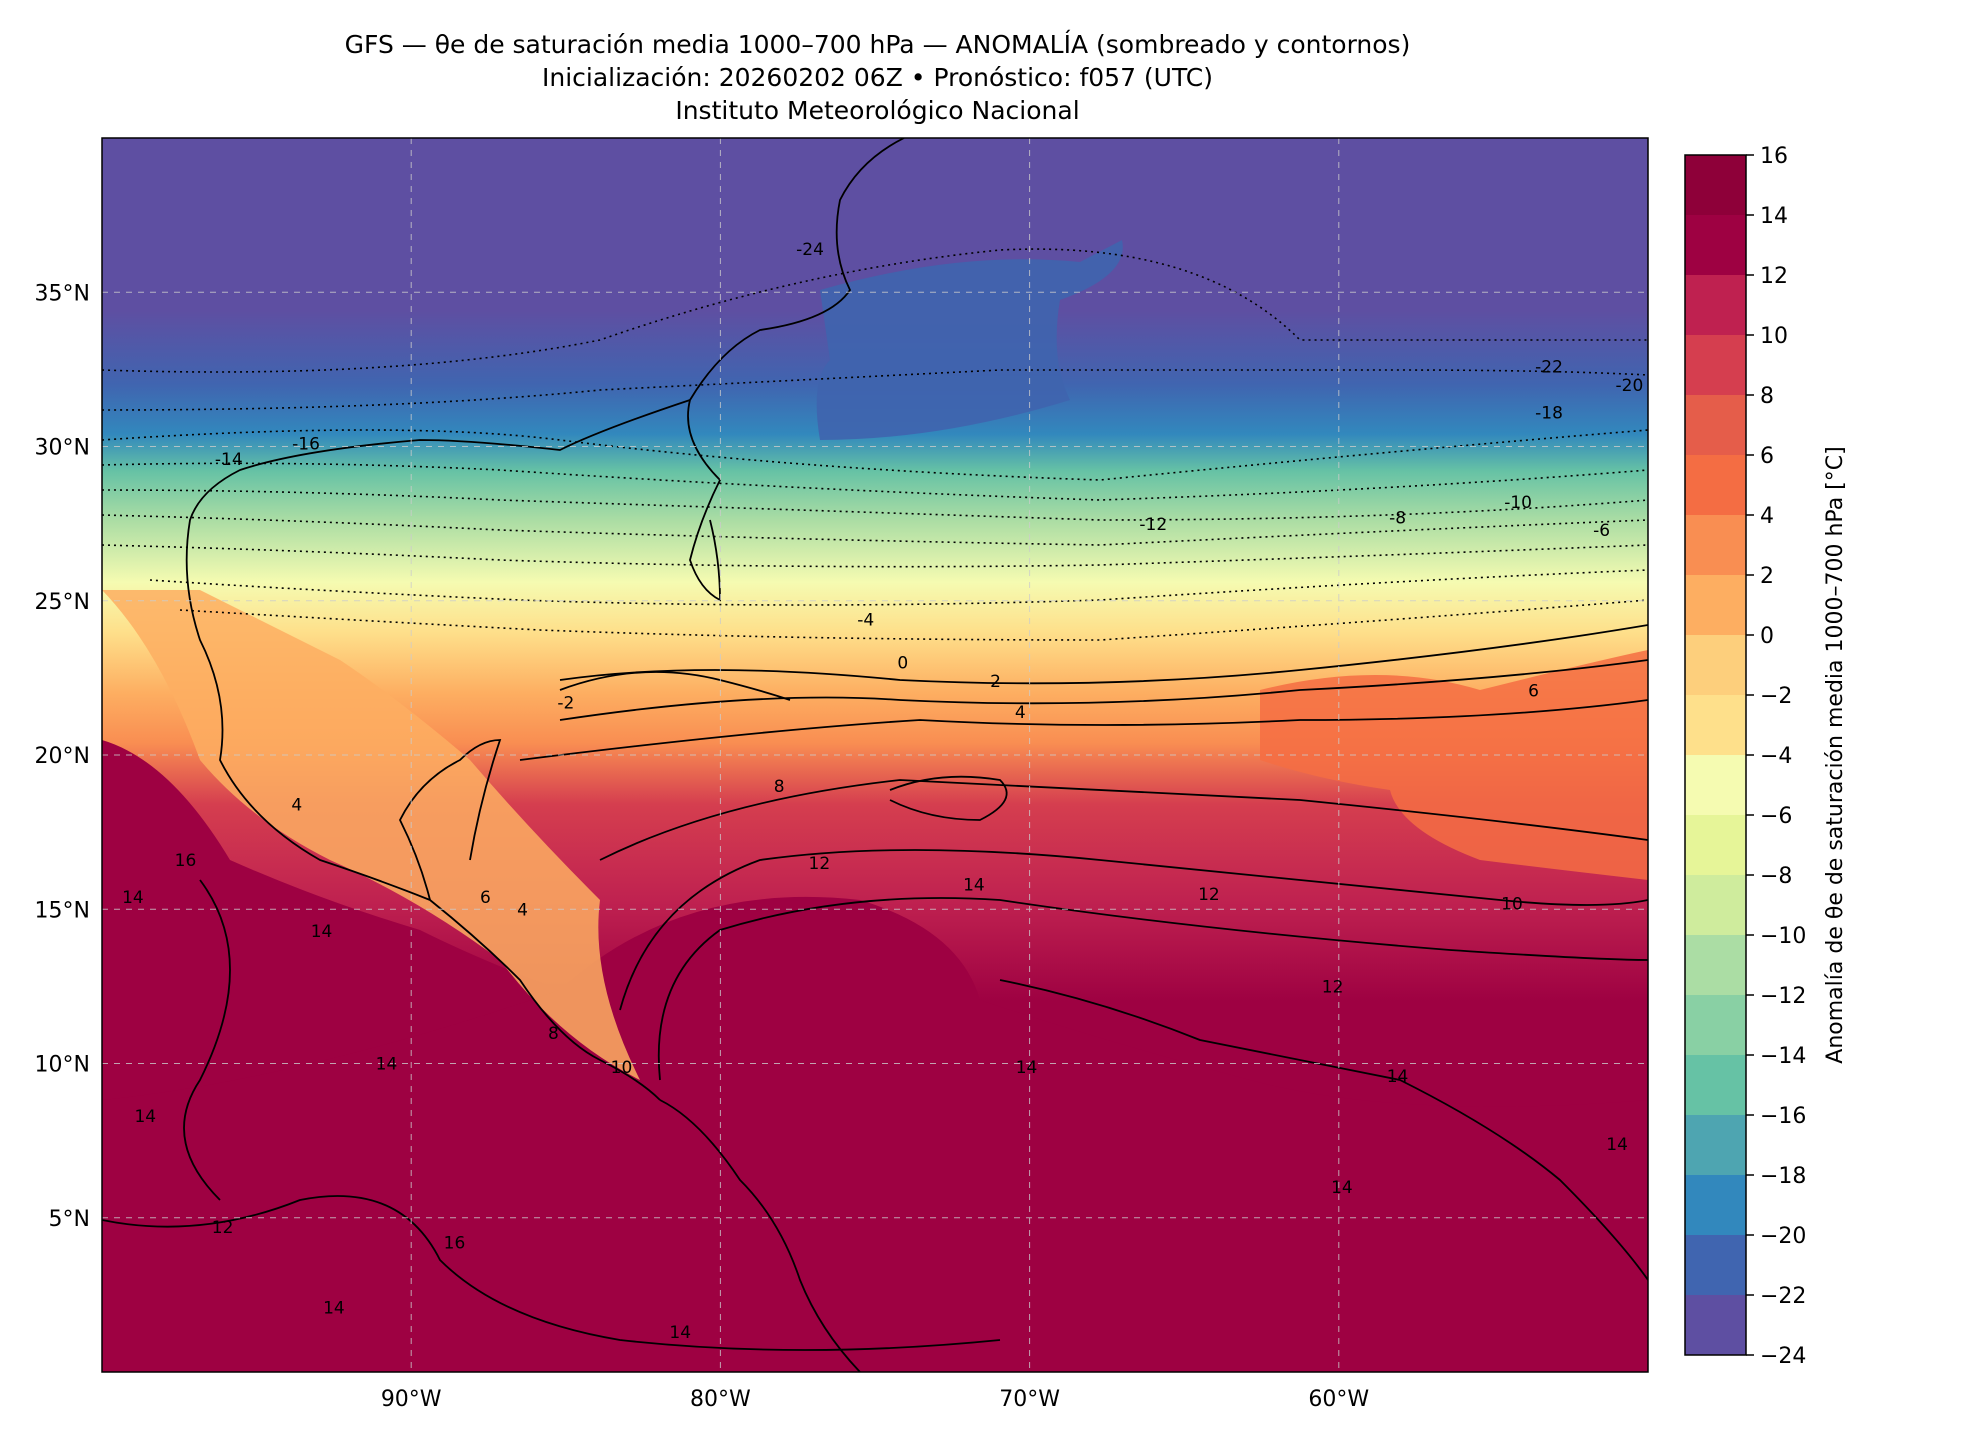 The image size is (1980, 1440). What do you see at coordinates (875, 1399) in the screenshot?
I see `lon-tick-labels: 90°W 80°W 70°W 60°W` at bounding box center [875, 1399].